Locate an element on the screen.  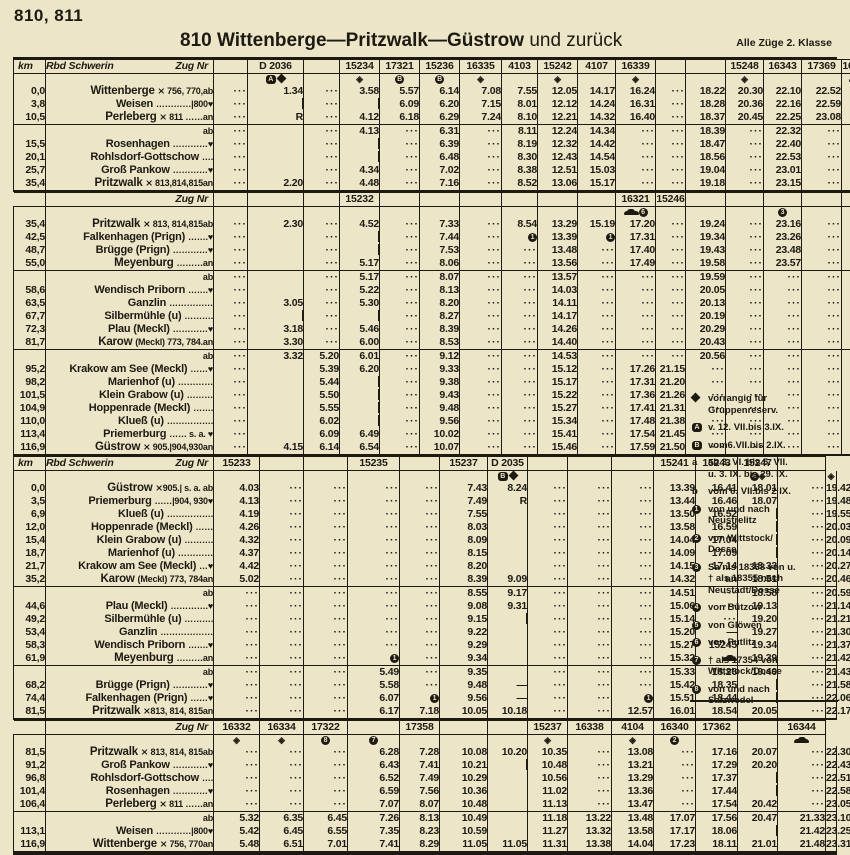
badge-b-icon: B is located at coordinates (697, 445).